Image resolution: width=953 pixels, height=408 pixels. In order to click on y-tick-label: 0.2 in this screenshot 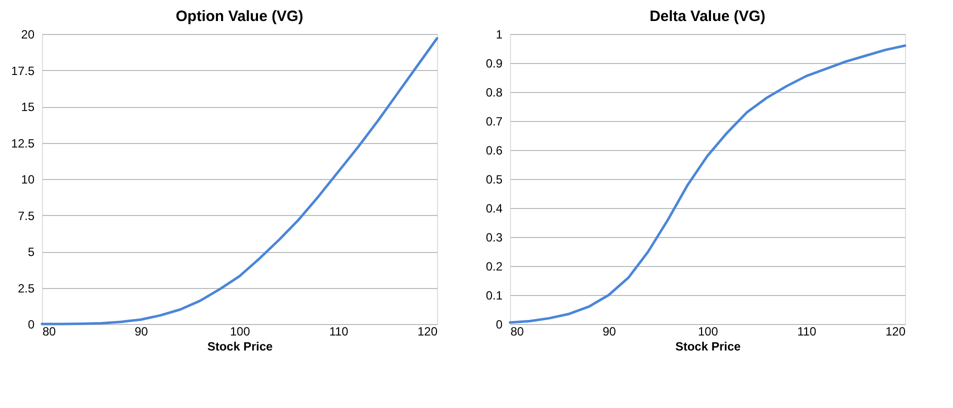, I will do `click(494, 267)`.